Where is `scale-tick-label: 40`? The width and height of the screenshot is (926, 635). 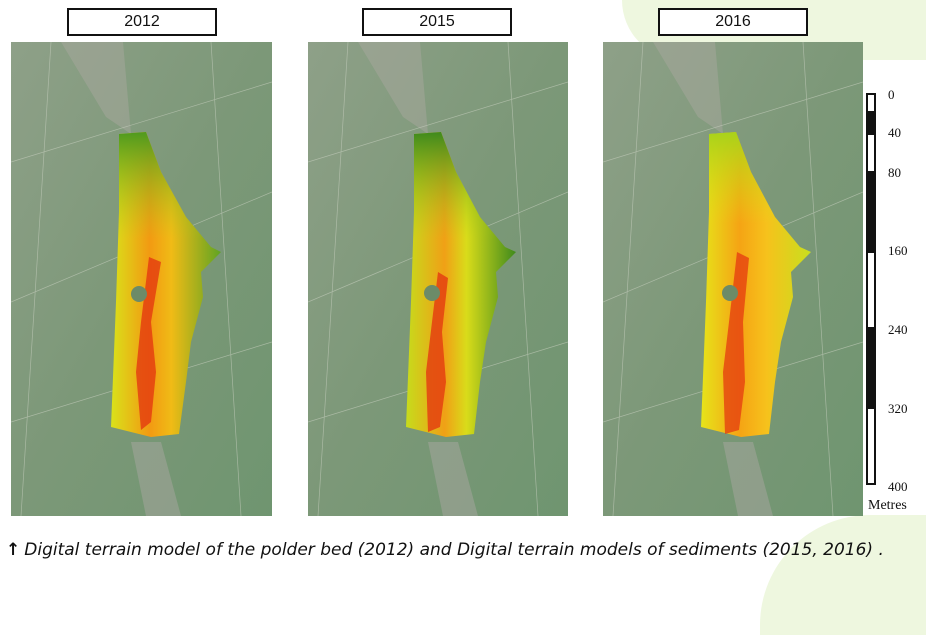
scale-tick-label: 40 is located at coordinates (894, 132).